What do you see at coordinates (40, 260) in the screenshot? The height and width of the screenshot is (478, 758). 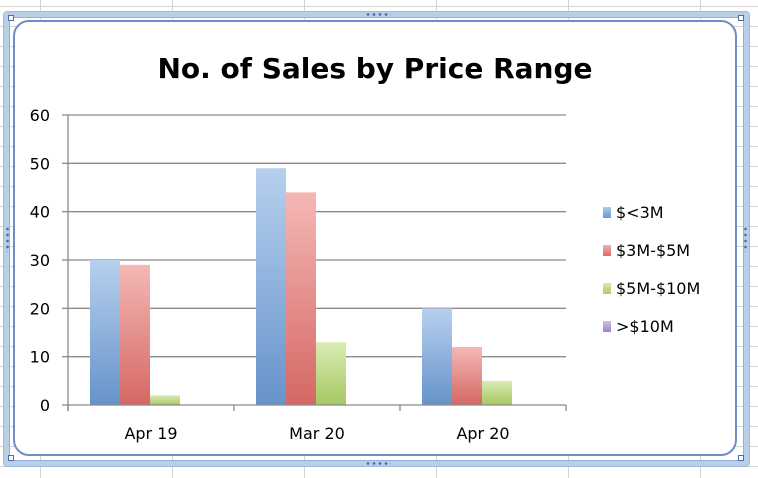 I see `y-tick-label: 30` at bounding box center [40, 260].